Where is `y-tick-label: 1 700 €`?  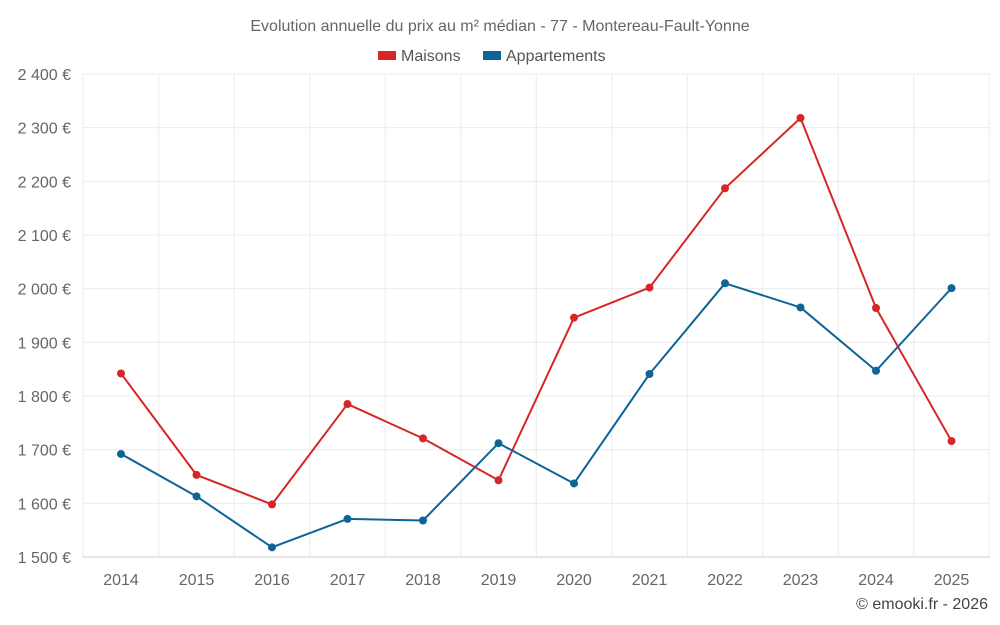
y-tick-label: 1 700 € is located at coordinates (44, 451).